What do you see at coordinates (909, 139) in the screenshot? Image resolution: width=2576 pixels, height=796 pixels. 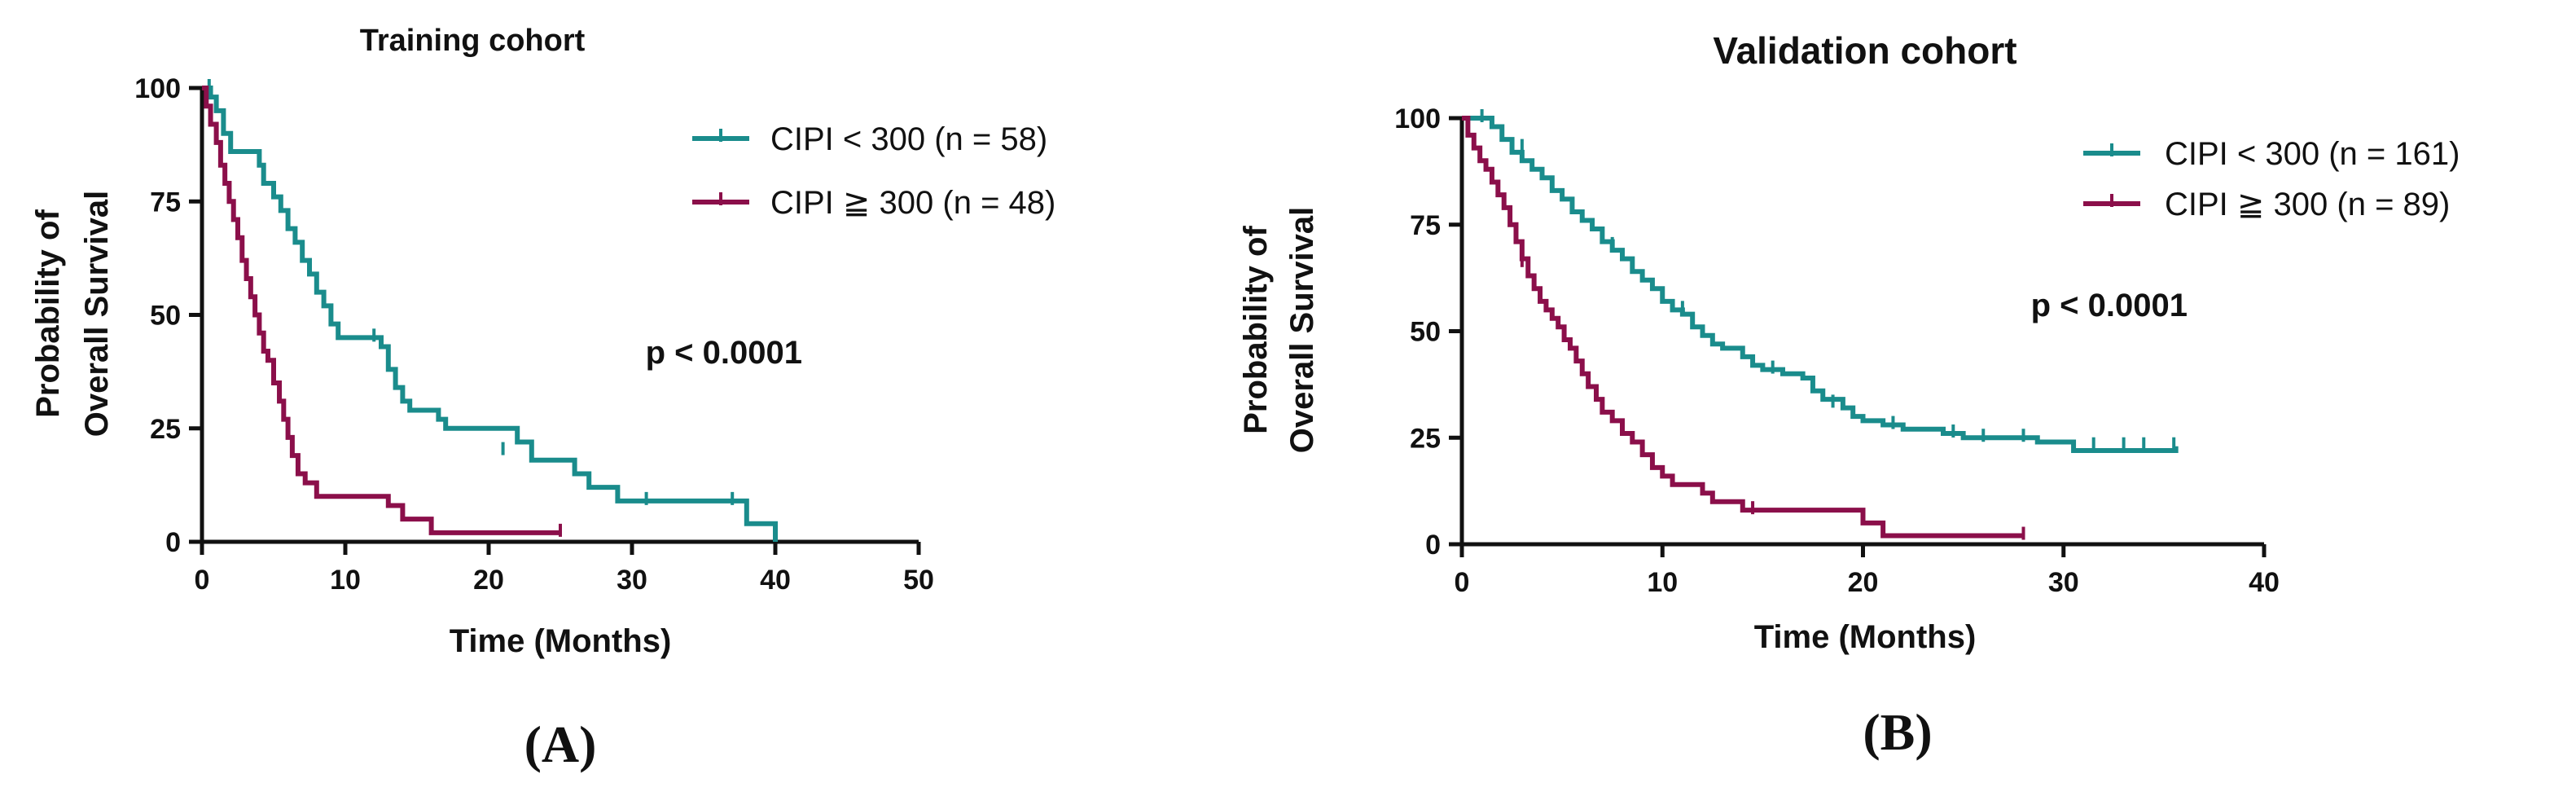 I see `legend-entry: CIPI < 300 (n = 58)` at bounding box center [909, 139].